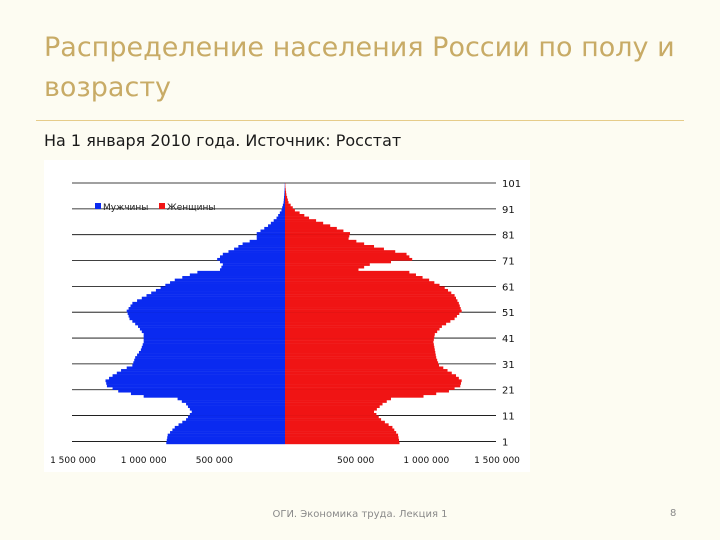 Image resolution: width=720 pixels, height=540 pixels. Describe the element at coordinates (508, 339) in the screenshot. I see `age-tick-label: 41` at that location.